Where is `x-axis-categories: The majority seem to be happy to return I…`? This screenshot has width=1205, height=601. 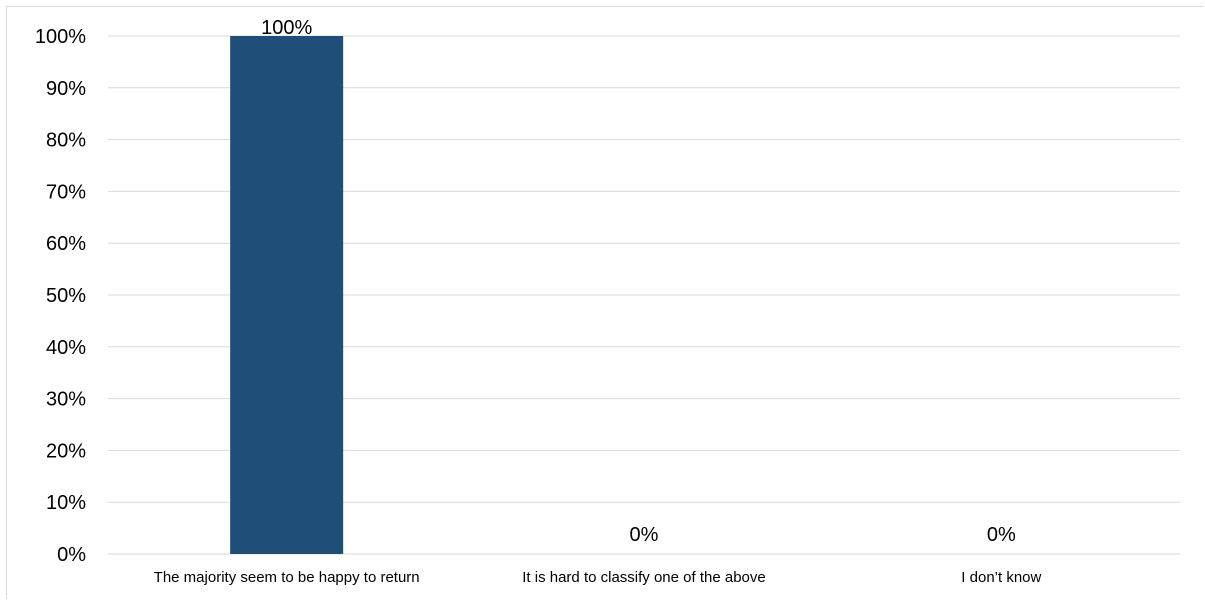
x-axis-categories: The majority seem to be happy to return I… is located at coordinates (598, 577).